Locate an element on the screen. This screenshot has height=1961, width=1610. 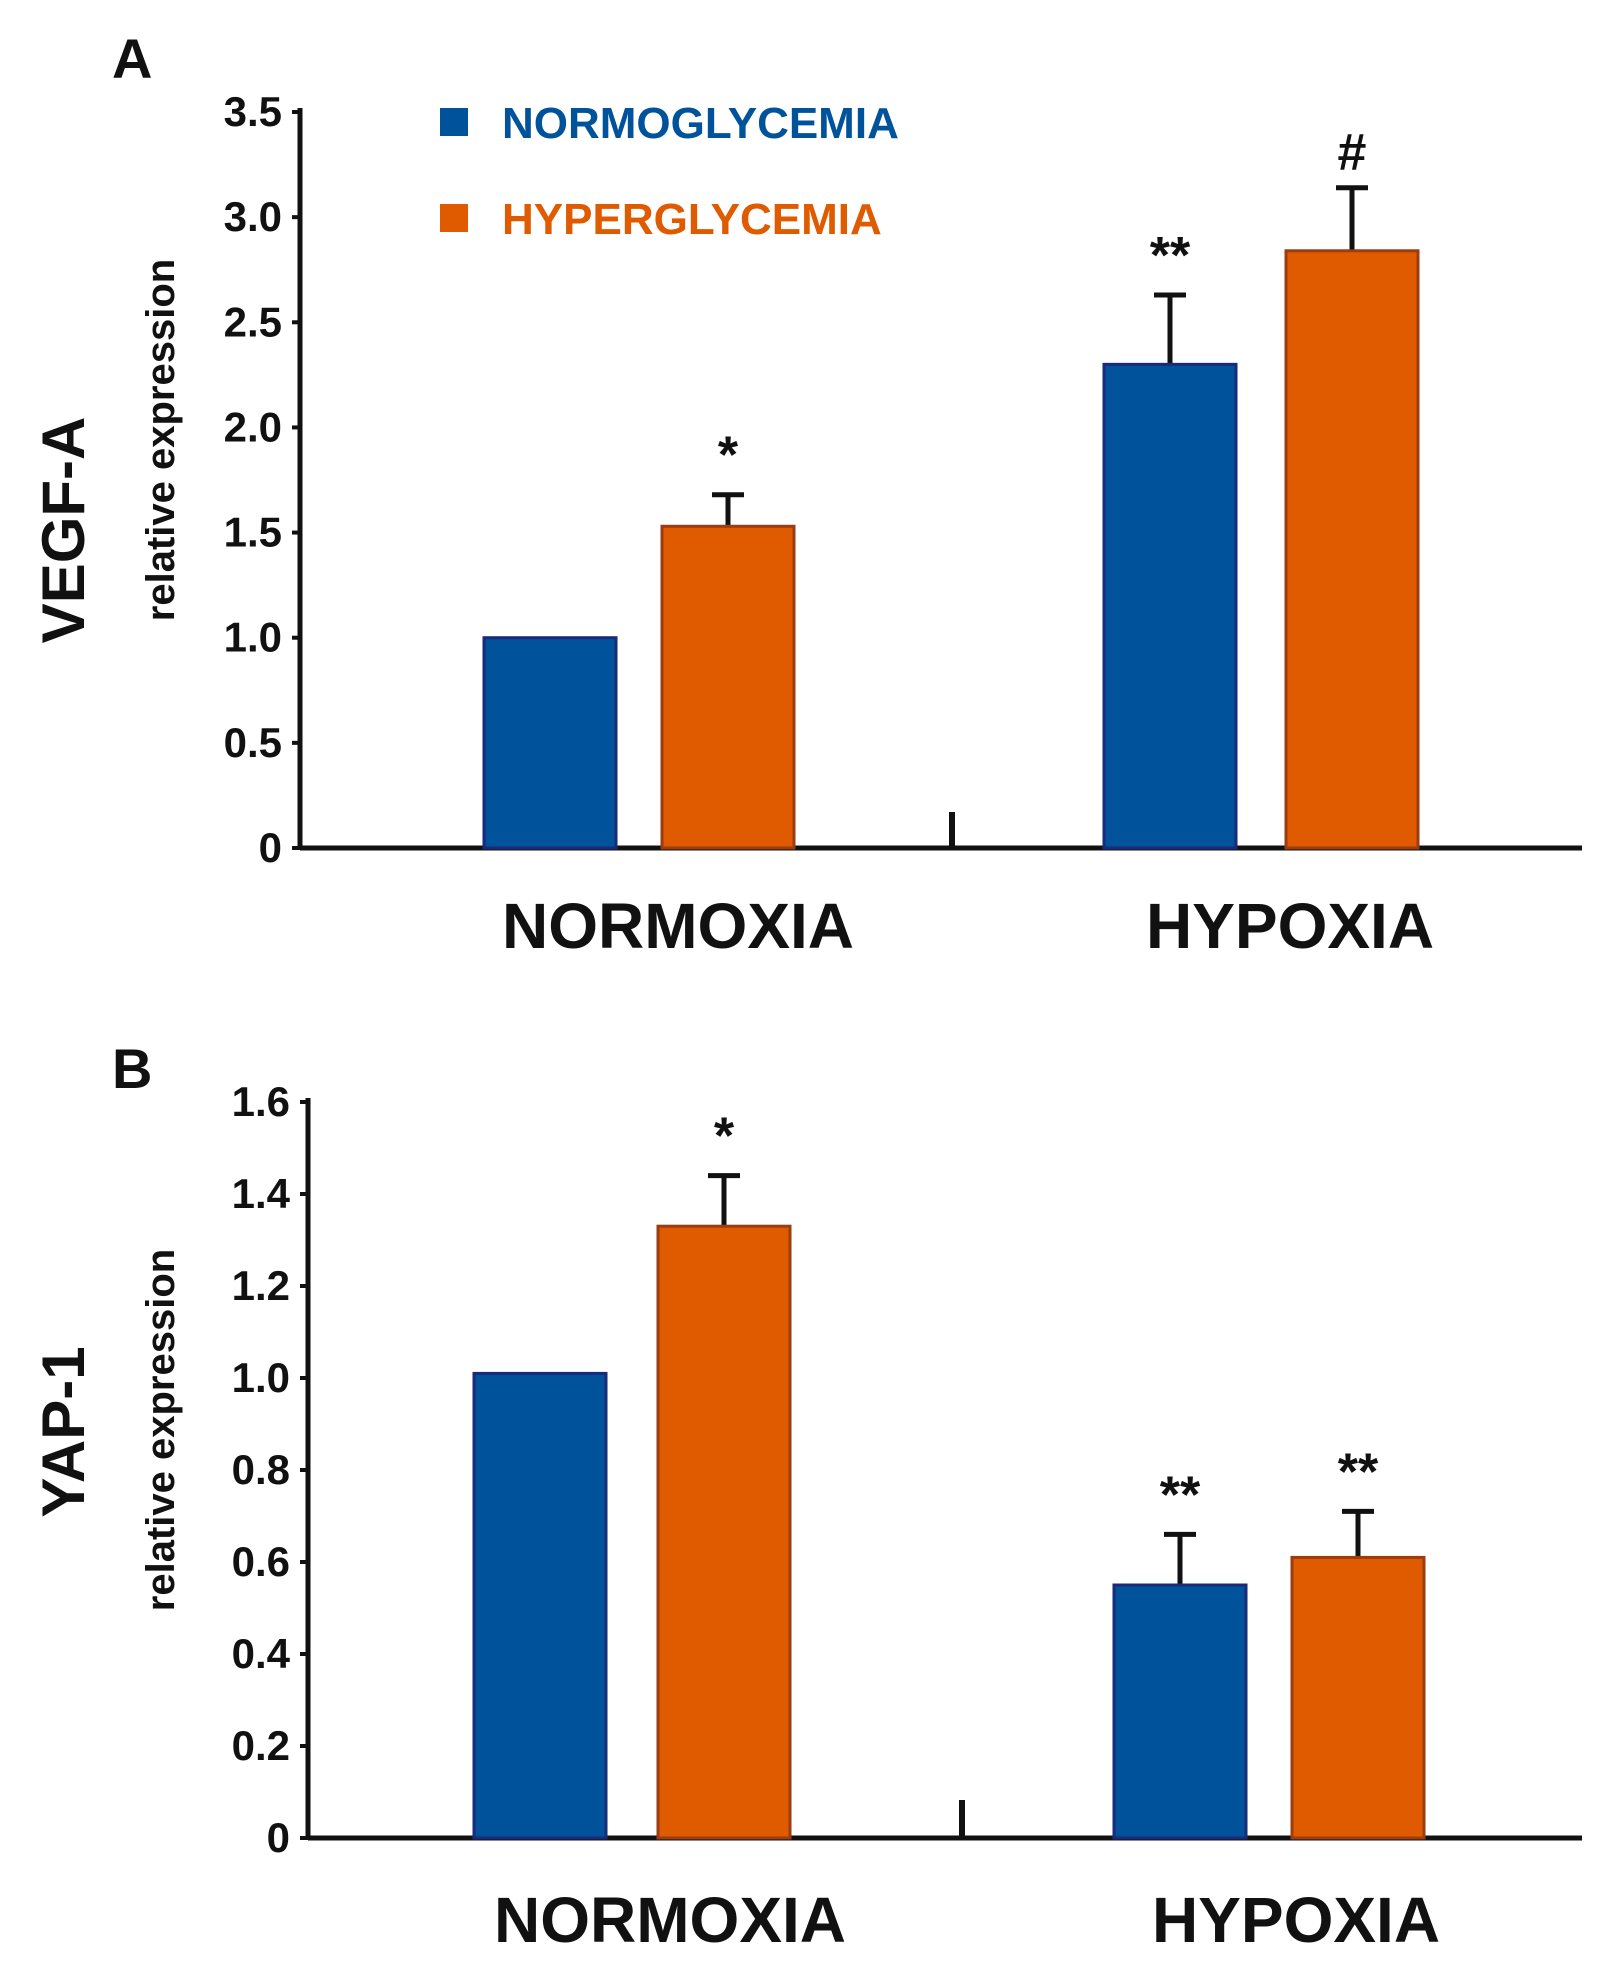
panel-b-y-tick-label: 0.4 is located at coordinates (261, 1653).